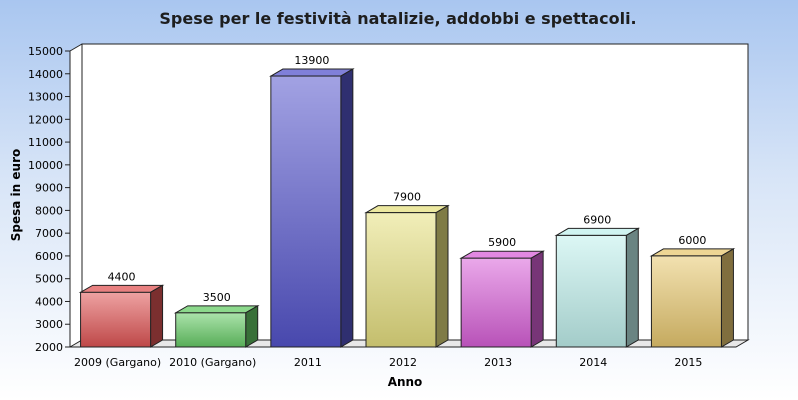 Image resolution: width=798 pixels, height=400 pixels. Describe the element at coordinates (311, 60) in the screenshot. I see `data-label: 13900` at that location.